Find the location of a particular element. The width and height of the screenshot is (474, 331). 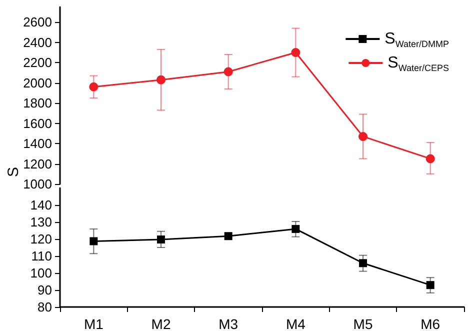

y-tick-label: 130 is located at coordinates (41, 222).